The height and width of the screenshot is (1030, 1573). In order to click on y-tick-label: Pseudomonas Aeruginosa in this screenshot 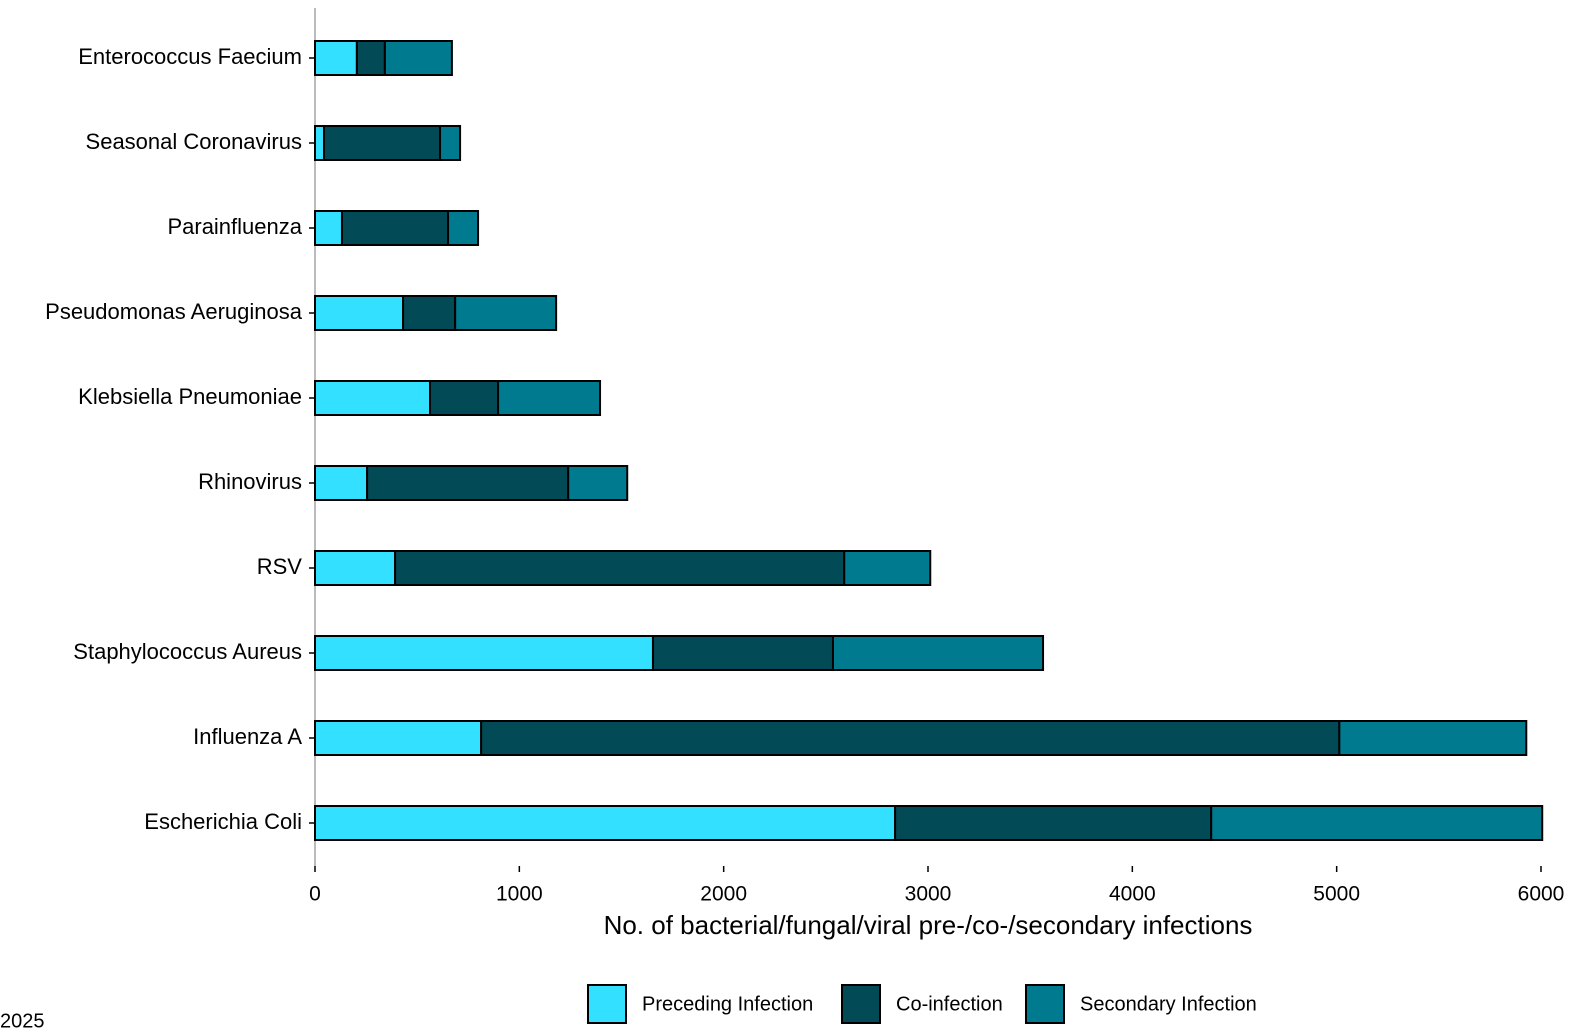, I will do `click(174, 311)`.